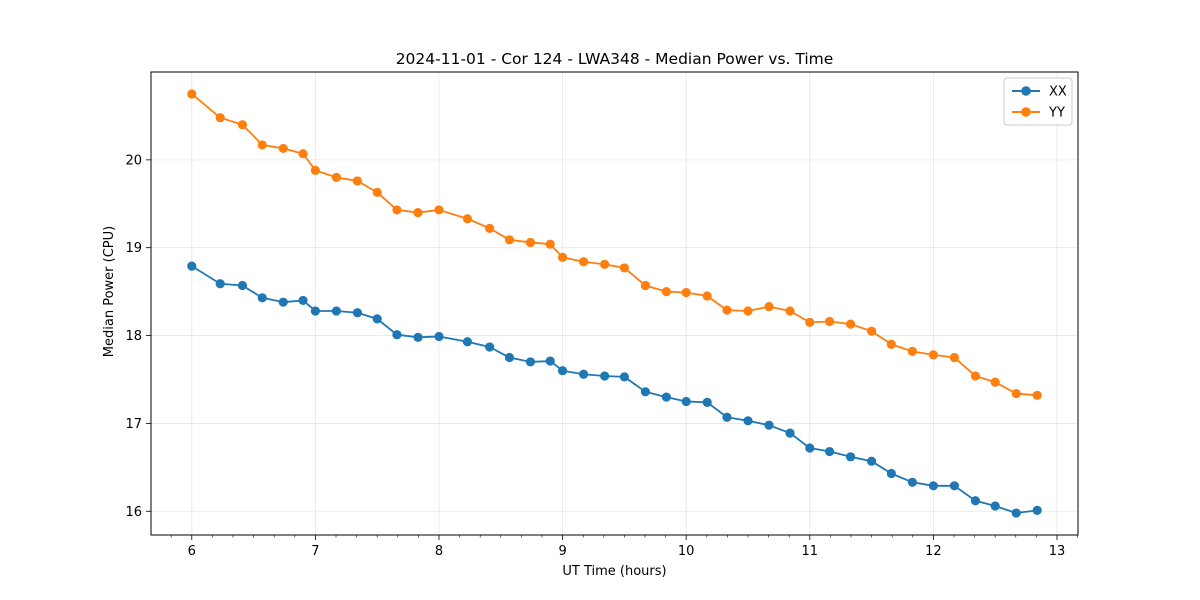 The image size is (1200, 600). What do you see at coordinates (133, 160) in the screenshot?
I see `y-tick-label: 20` at bounding box center [133, 160].